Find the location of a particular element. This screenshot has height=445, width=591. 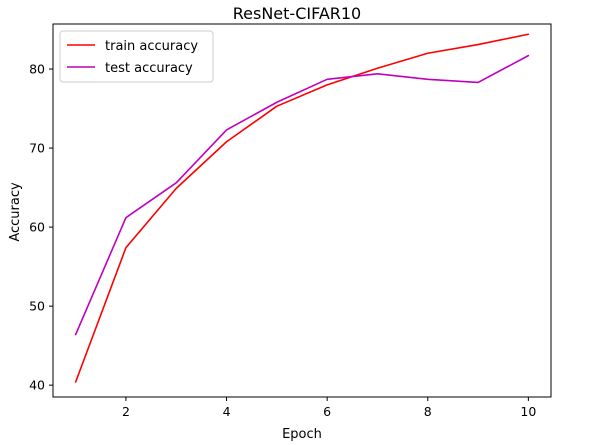

y-axis: 40 50 60 70 80 is located at coordinates (41, 227).